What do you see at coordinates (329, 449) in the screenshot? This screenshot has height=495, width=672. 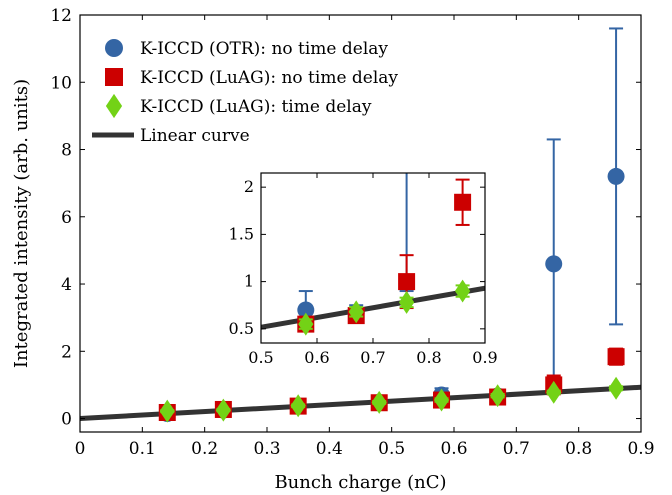 I see `x-tick-label: 0.4` at bounding box center [329, 449].